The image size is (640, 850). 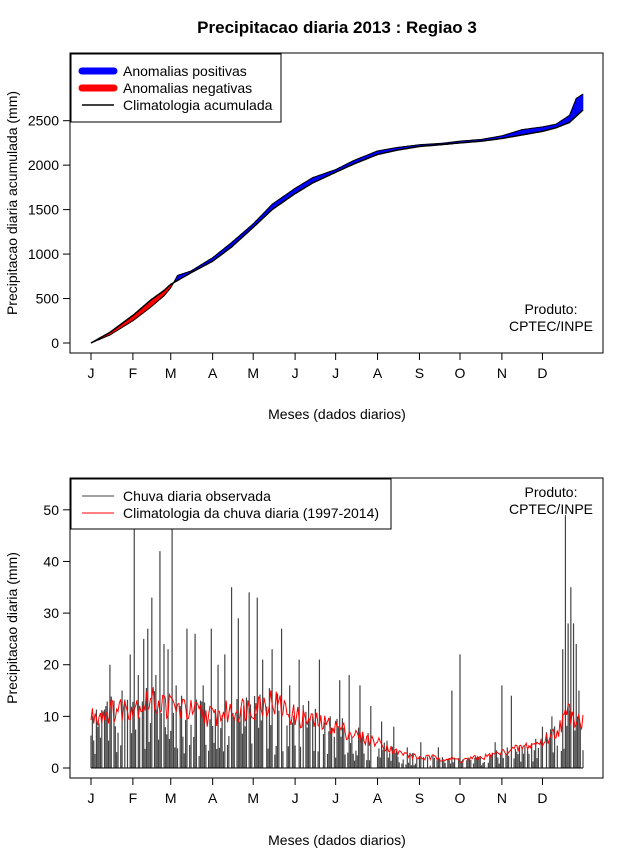 I want to click on top-annotation-line2: CPTEC/INPE, so click(x=551, y=326).